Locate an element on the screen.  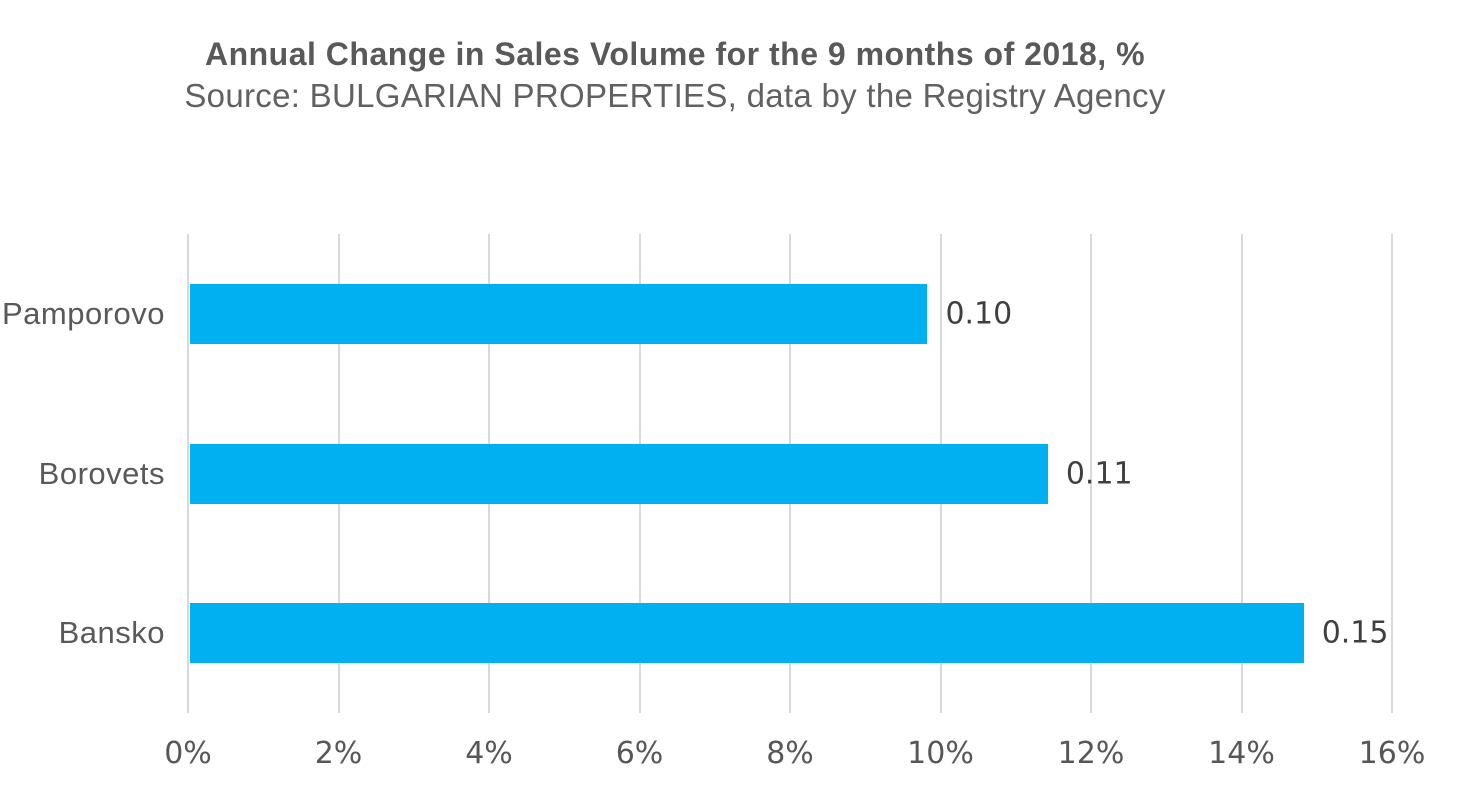
x-axis-tick-label: 14% is located at coordinates (1241, 753).